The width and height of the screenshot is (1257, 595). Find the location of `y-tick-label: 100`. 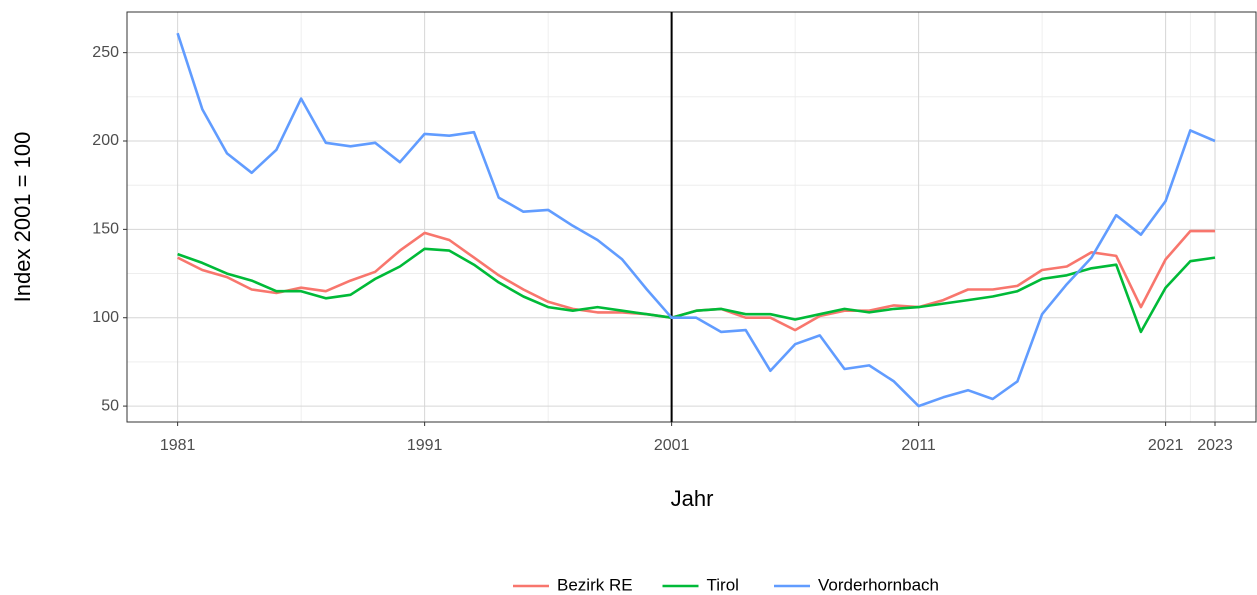

y-tick-label: 100 is located at coordinates (105, 317).